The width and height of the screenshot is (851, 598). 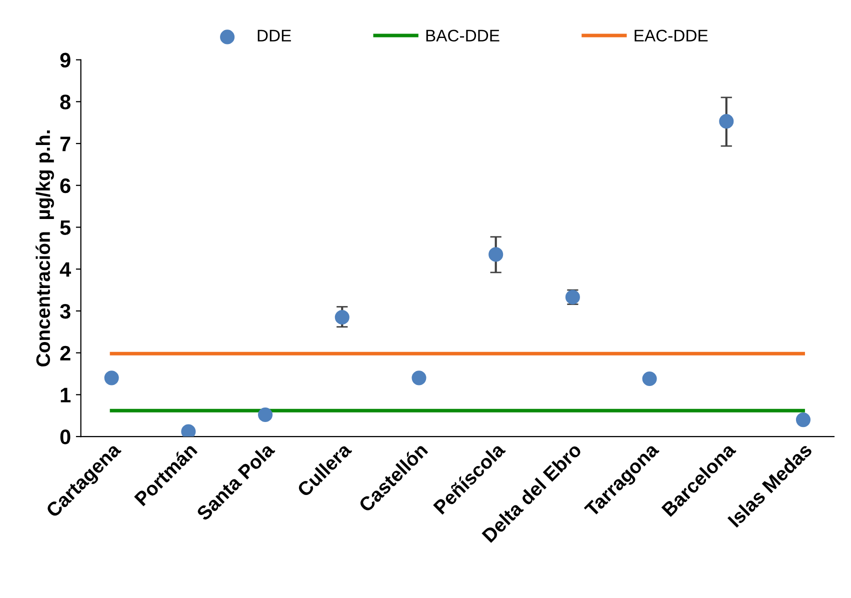 I want to click on y-tick-label: 6, so click(x=65, y=186).